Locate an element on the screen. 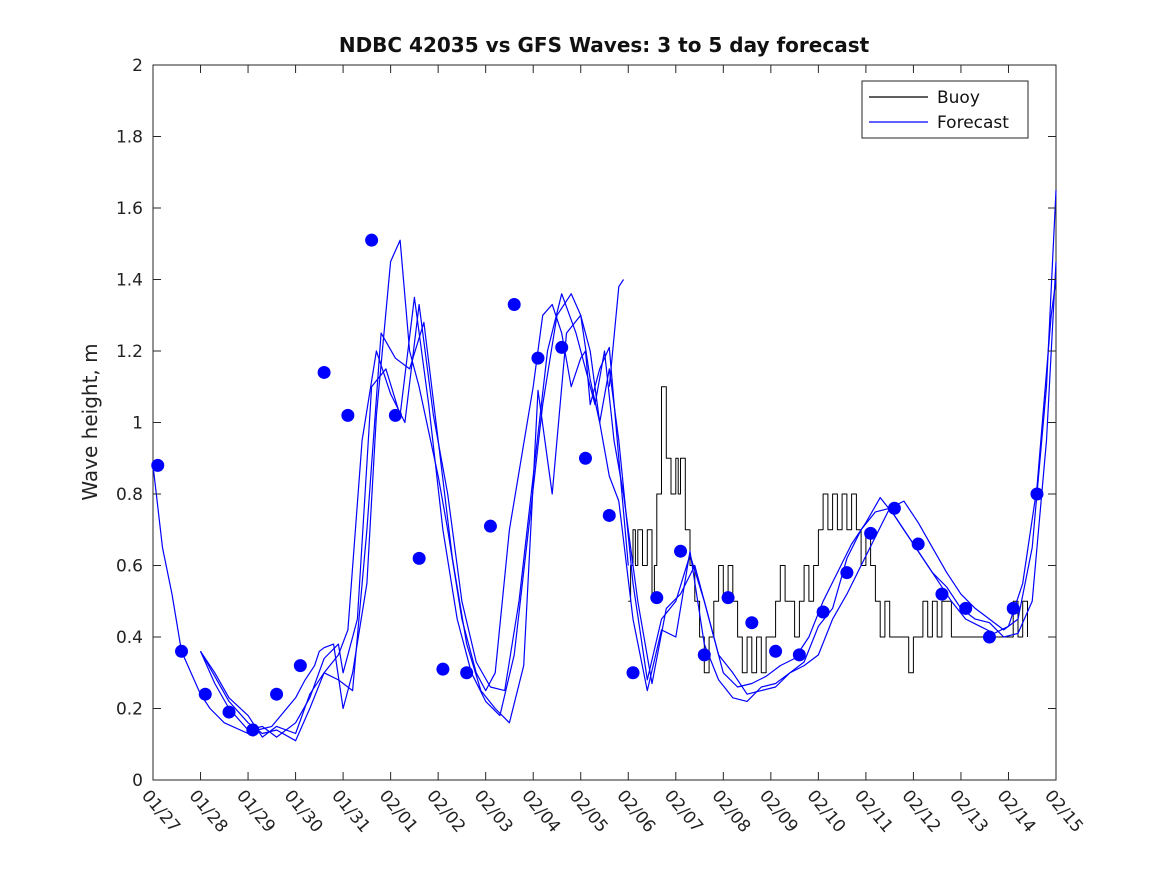 This screenshot has height=875, width=1167. legend: Buoy Forecast is located at coordinates (945, 109).